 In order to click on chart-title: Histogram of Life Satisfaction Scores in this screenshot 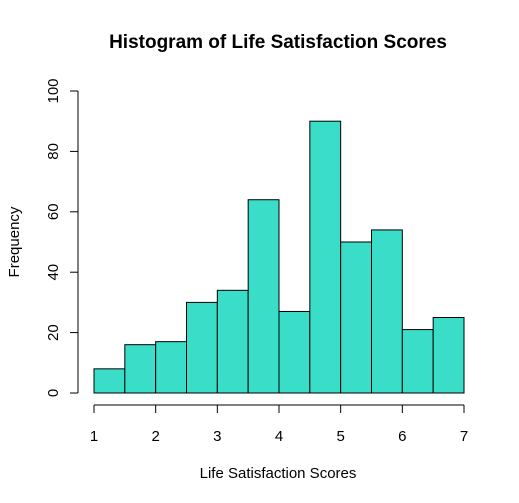, I will do `click(278, 42)`.